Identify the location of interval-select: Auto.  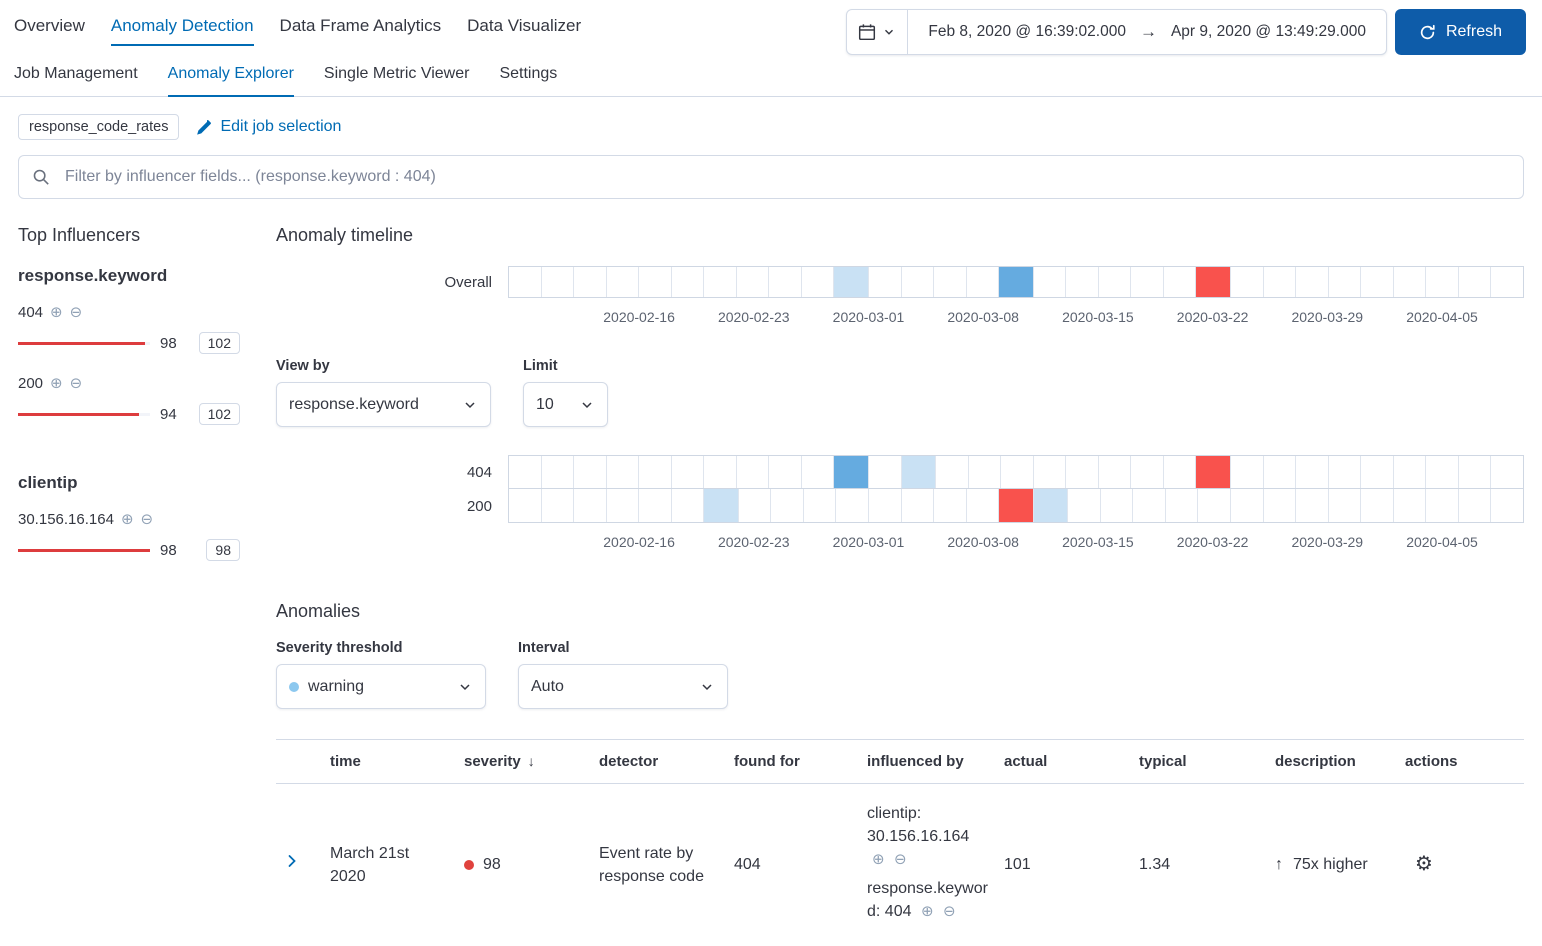
(623, 686).